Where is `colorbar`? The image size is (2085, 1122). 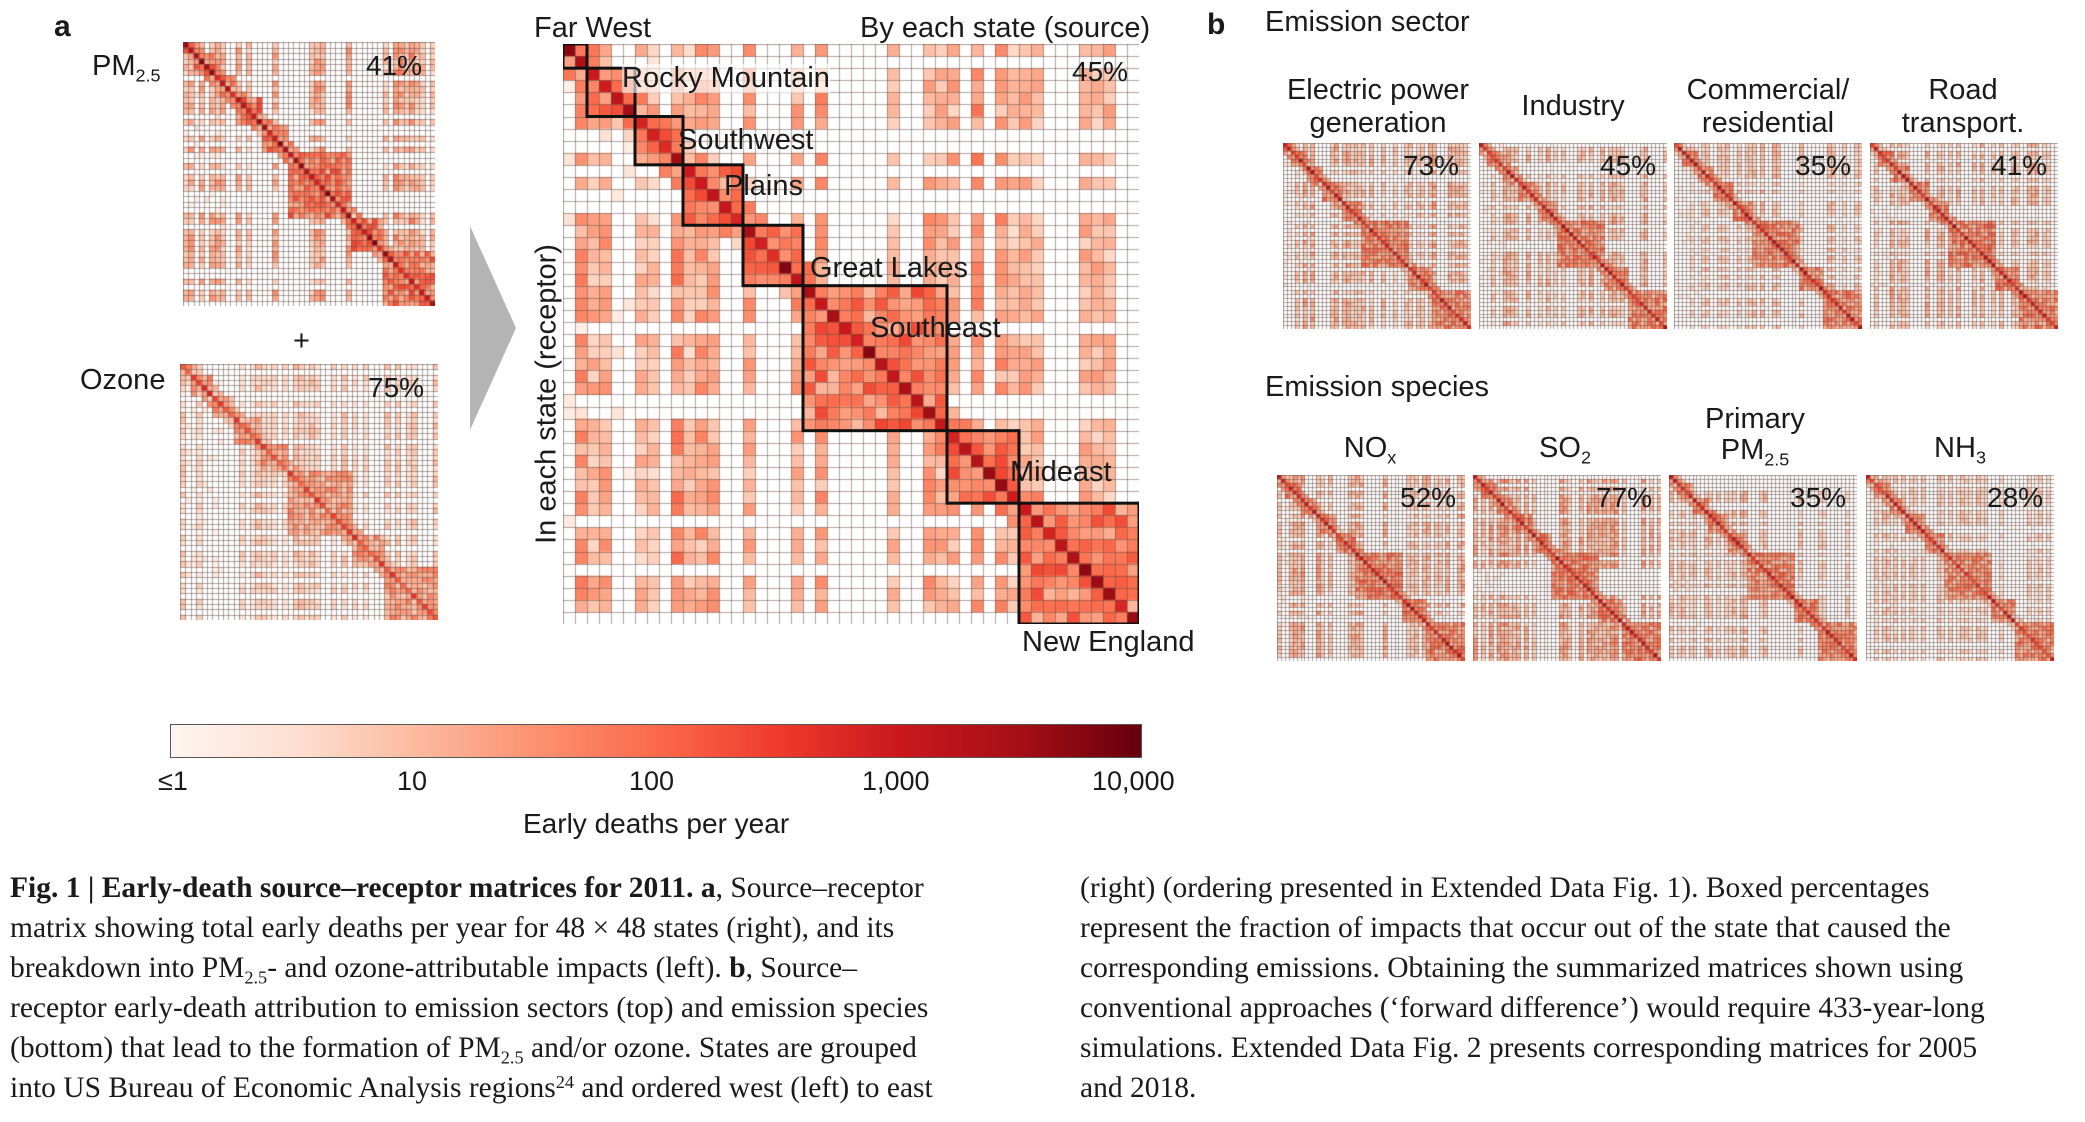 colorbar is located at coordinates (656, 741).